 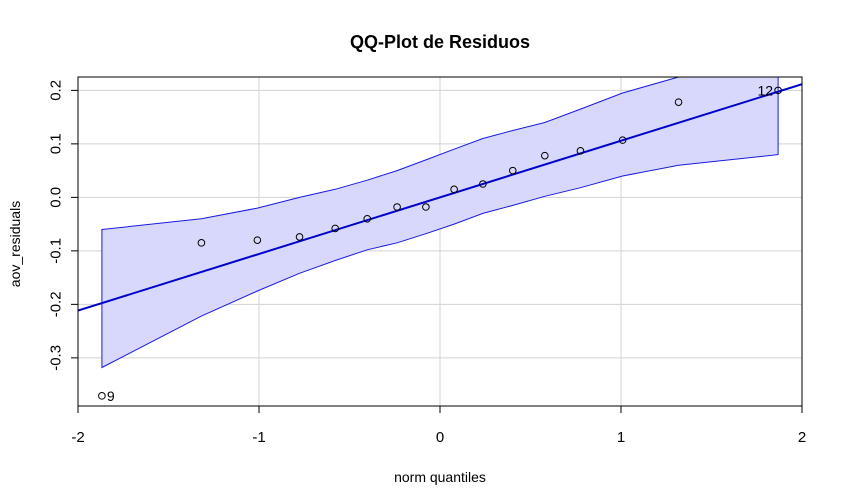 I want to click on y-axis-label: aov_residuals, so click(x=15, y=244).